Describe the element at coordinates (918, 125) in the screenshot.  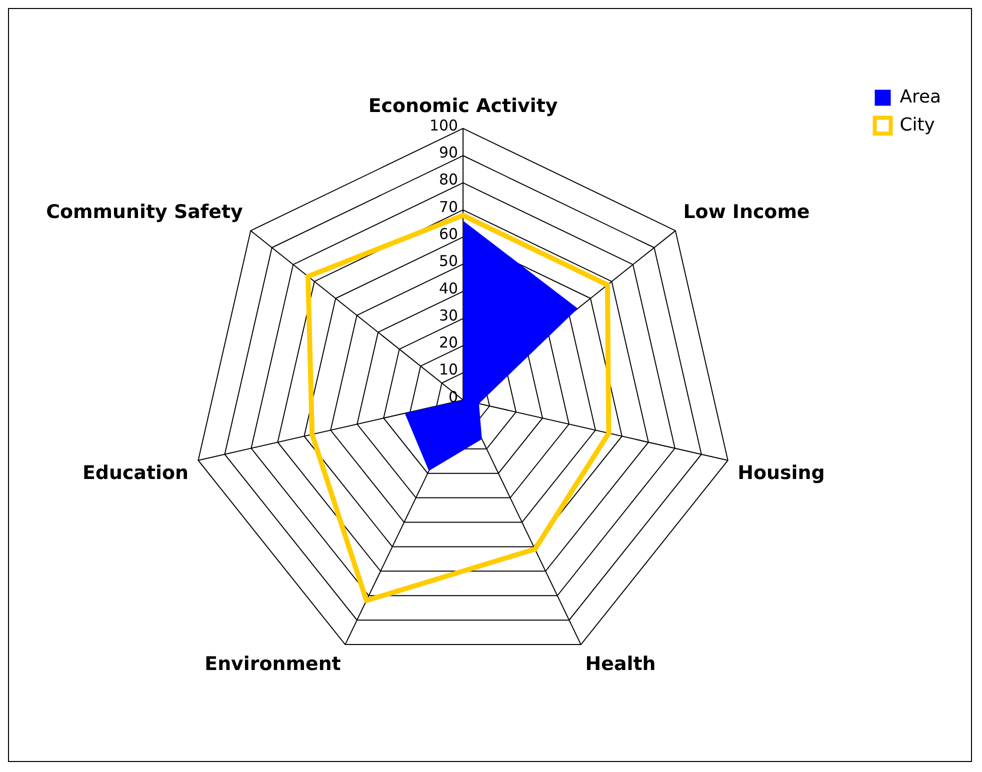
I see `legend-label: City` at that location.